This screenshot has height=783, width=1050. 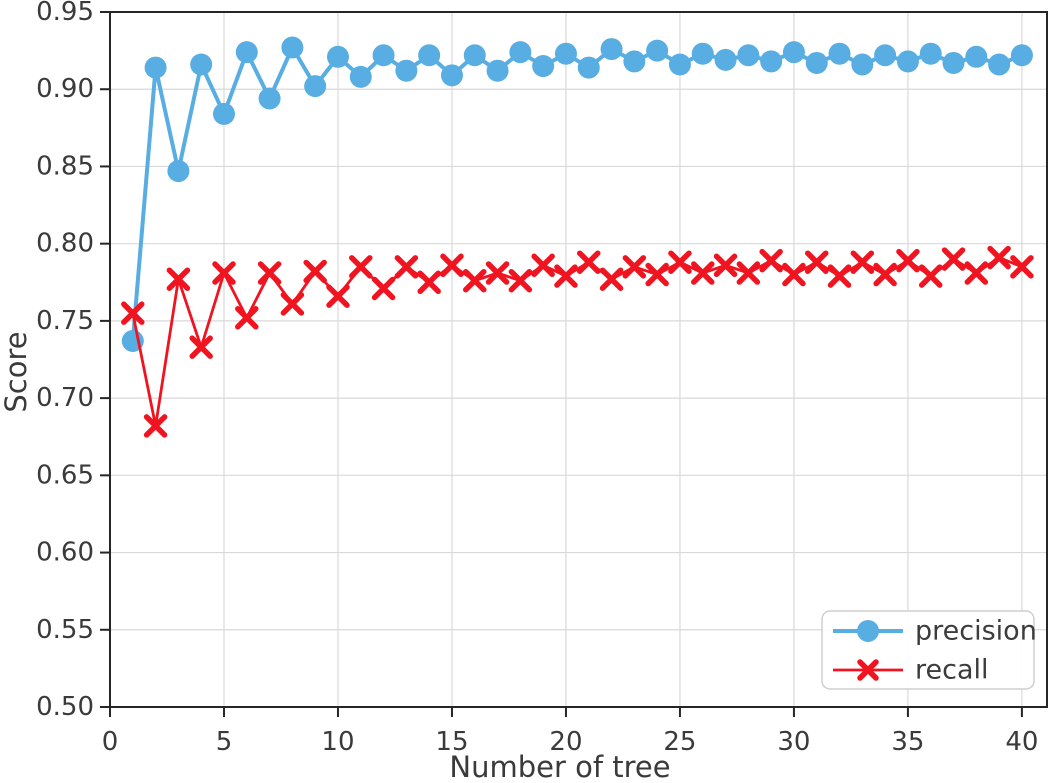 I want to click on y-tick-label: 0.80, so click(x=65, y=244).